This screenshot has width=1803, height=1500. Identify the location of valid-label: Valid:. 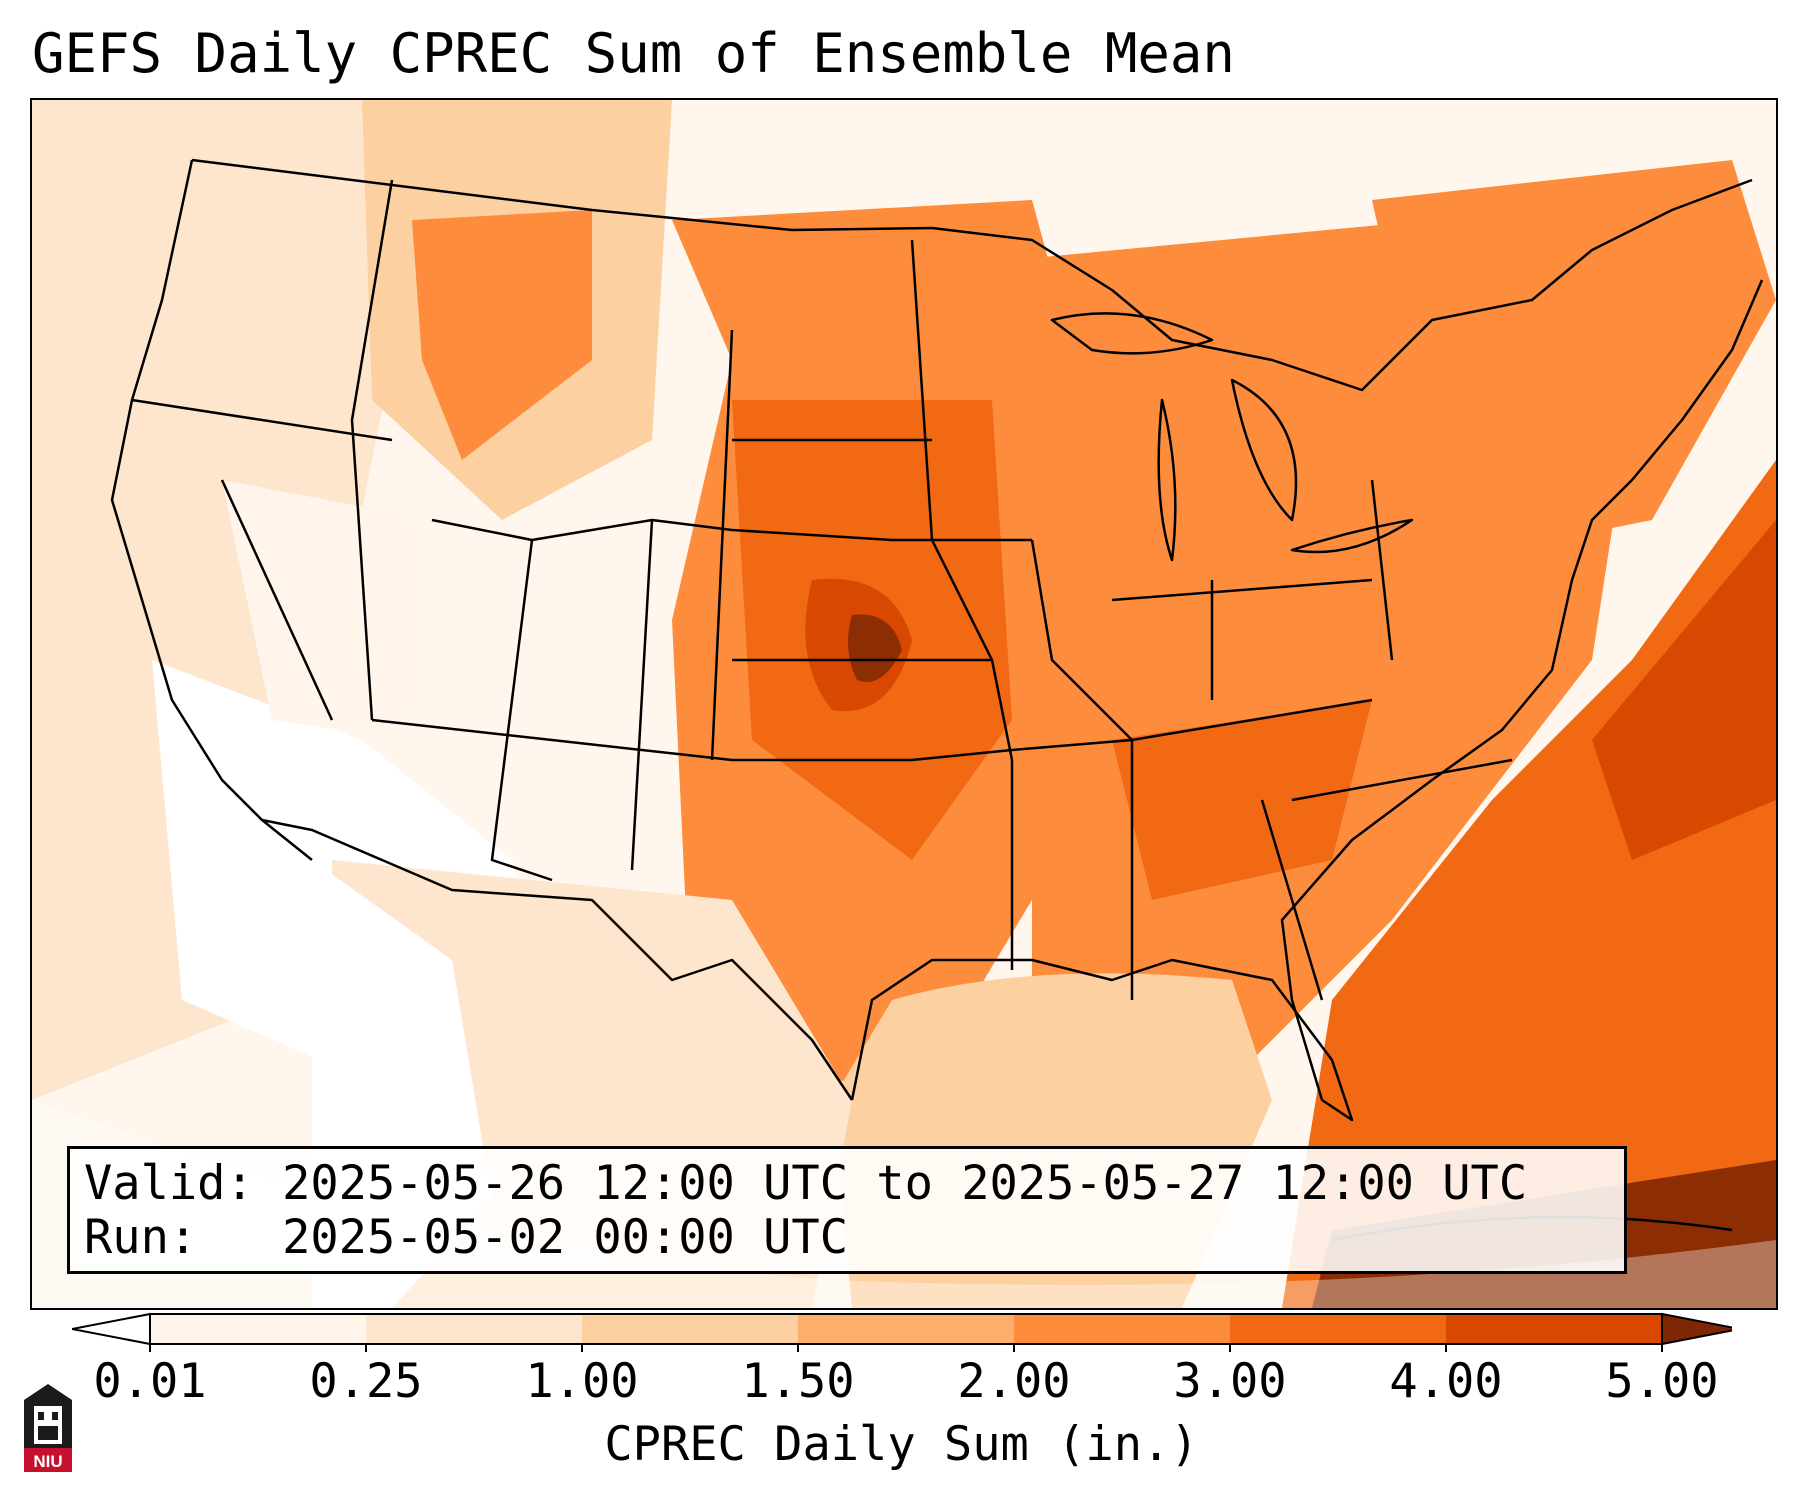
(169, 1183).